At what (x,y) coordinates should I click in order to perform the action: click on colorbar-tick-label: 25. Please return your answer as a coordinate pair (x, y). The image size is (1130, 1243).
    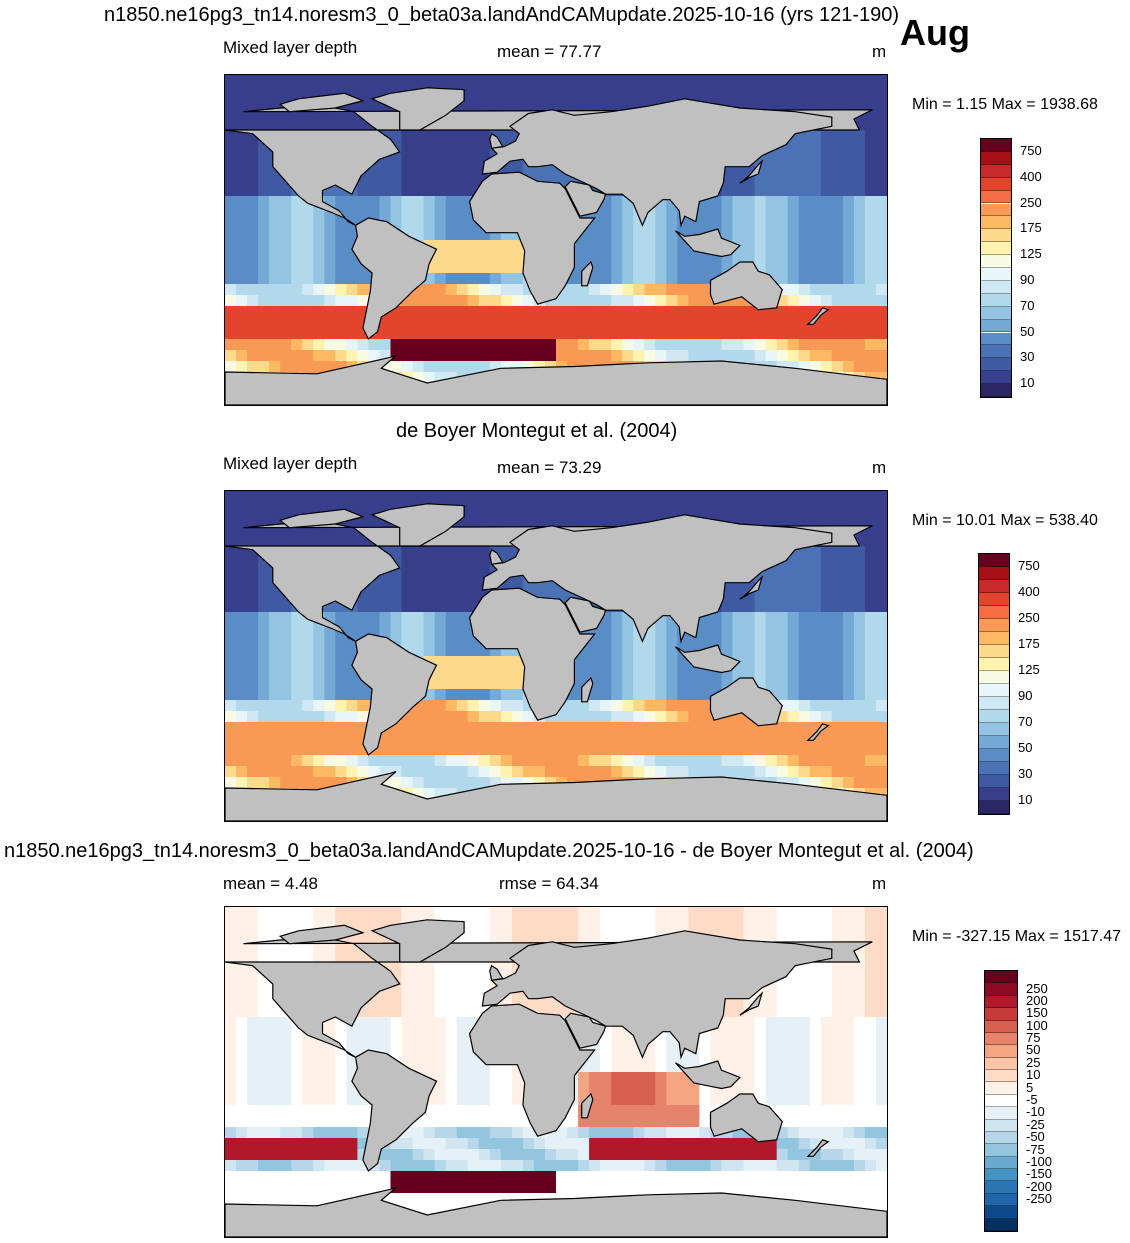
    Looking at the image, I should click on (1033, 1062).